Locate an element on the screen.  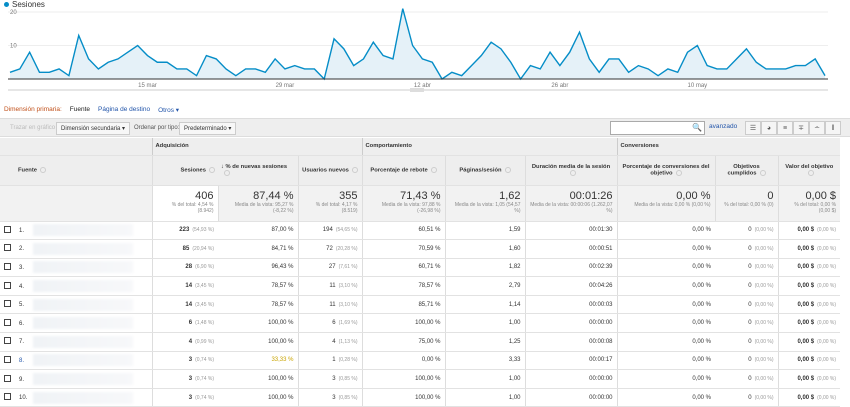
col-conversion-rate: Porcentaje de conversiones del objetivo is located at coordinates (665, 170).